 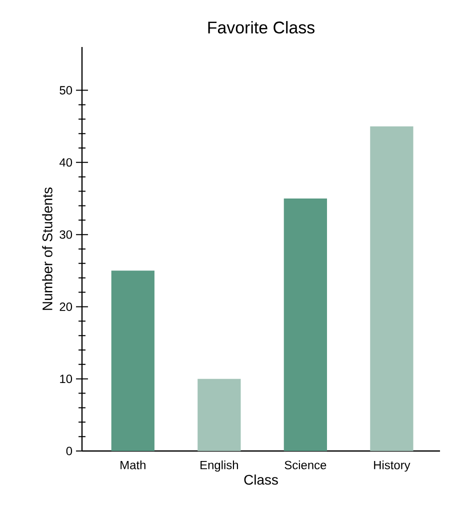 I want to click on y-tick-label: 20, so click(x=66, y=306).